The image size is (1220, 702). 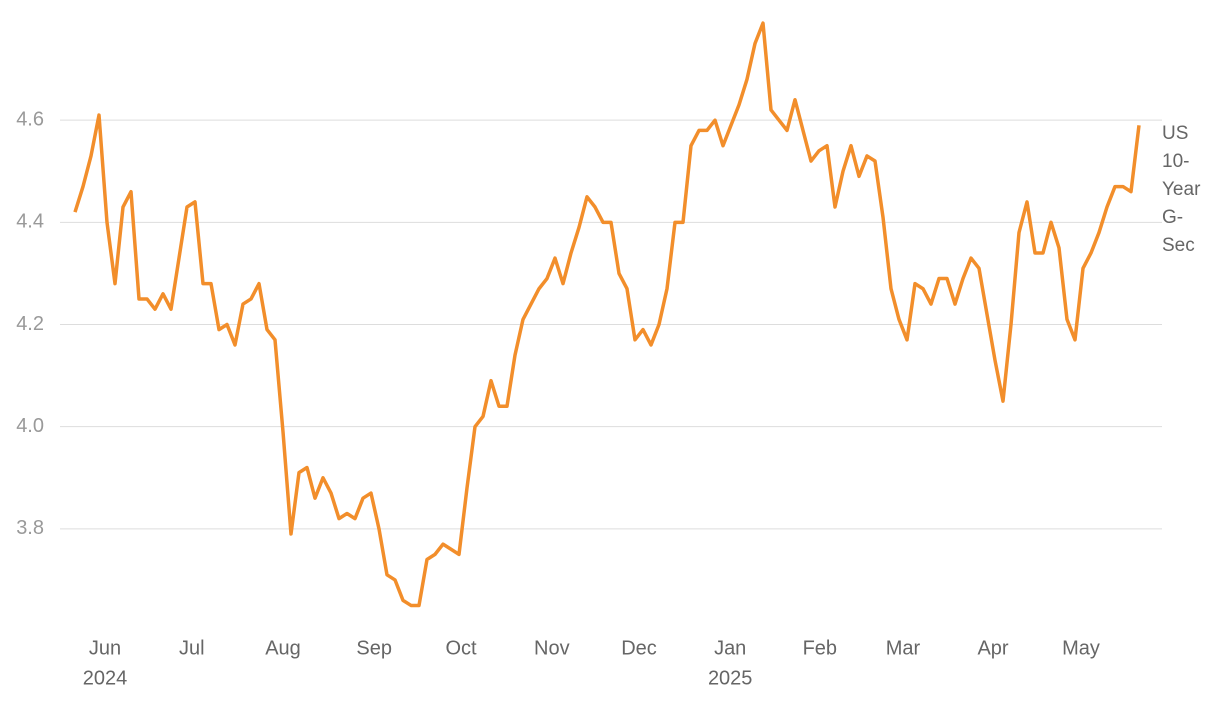 What do you see at coordinates (105, 678) in the screenshot?
I see `x-year-label: 2024` at bounding box center [105, 678].